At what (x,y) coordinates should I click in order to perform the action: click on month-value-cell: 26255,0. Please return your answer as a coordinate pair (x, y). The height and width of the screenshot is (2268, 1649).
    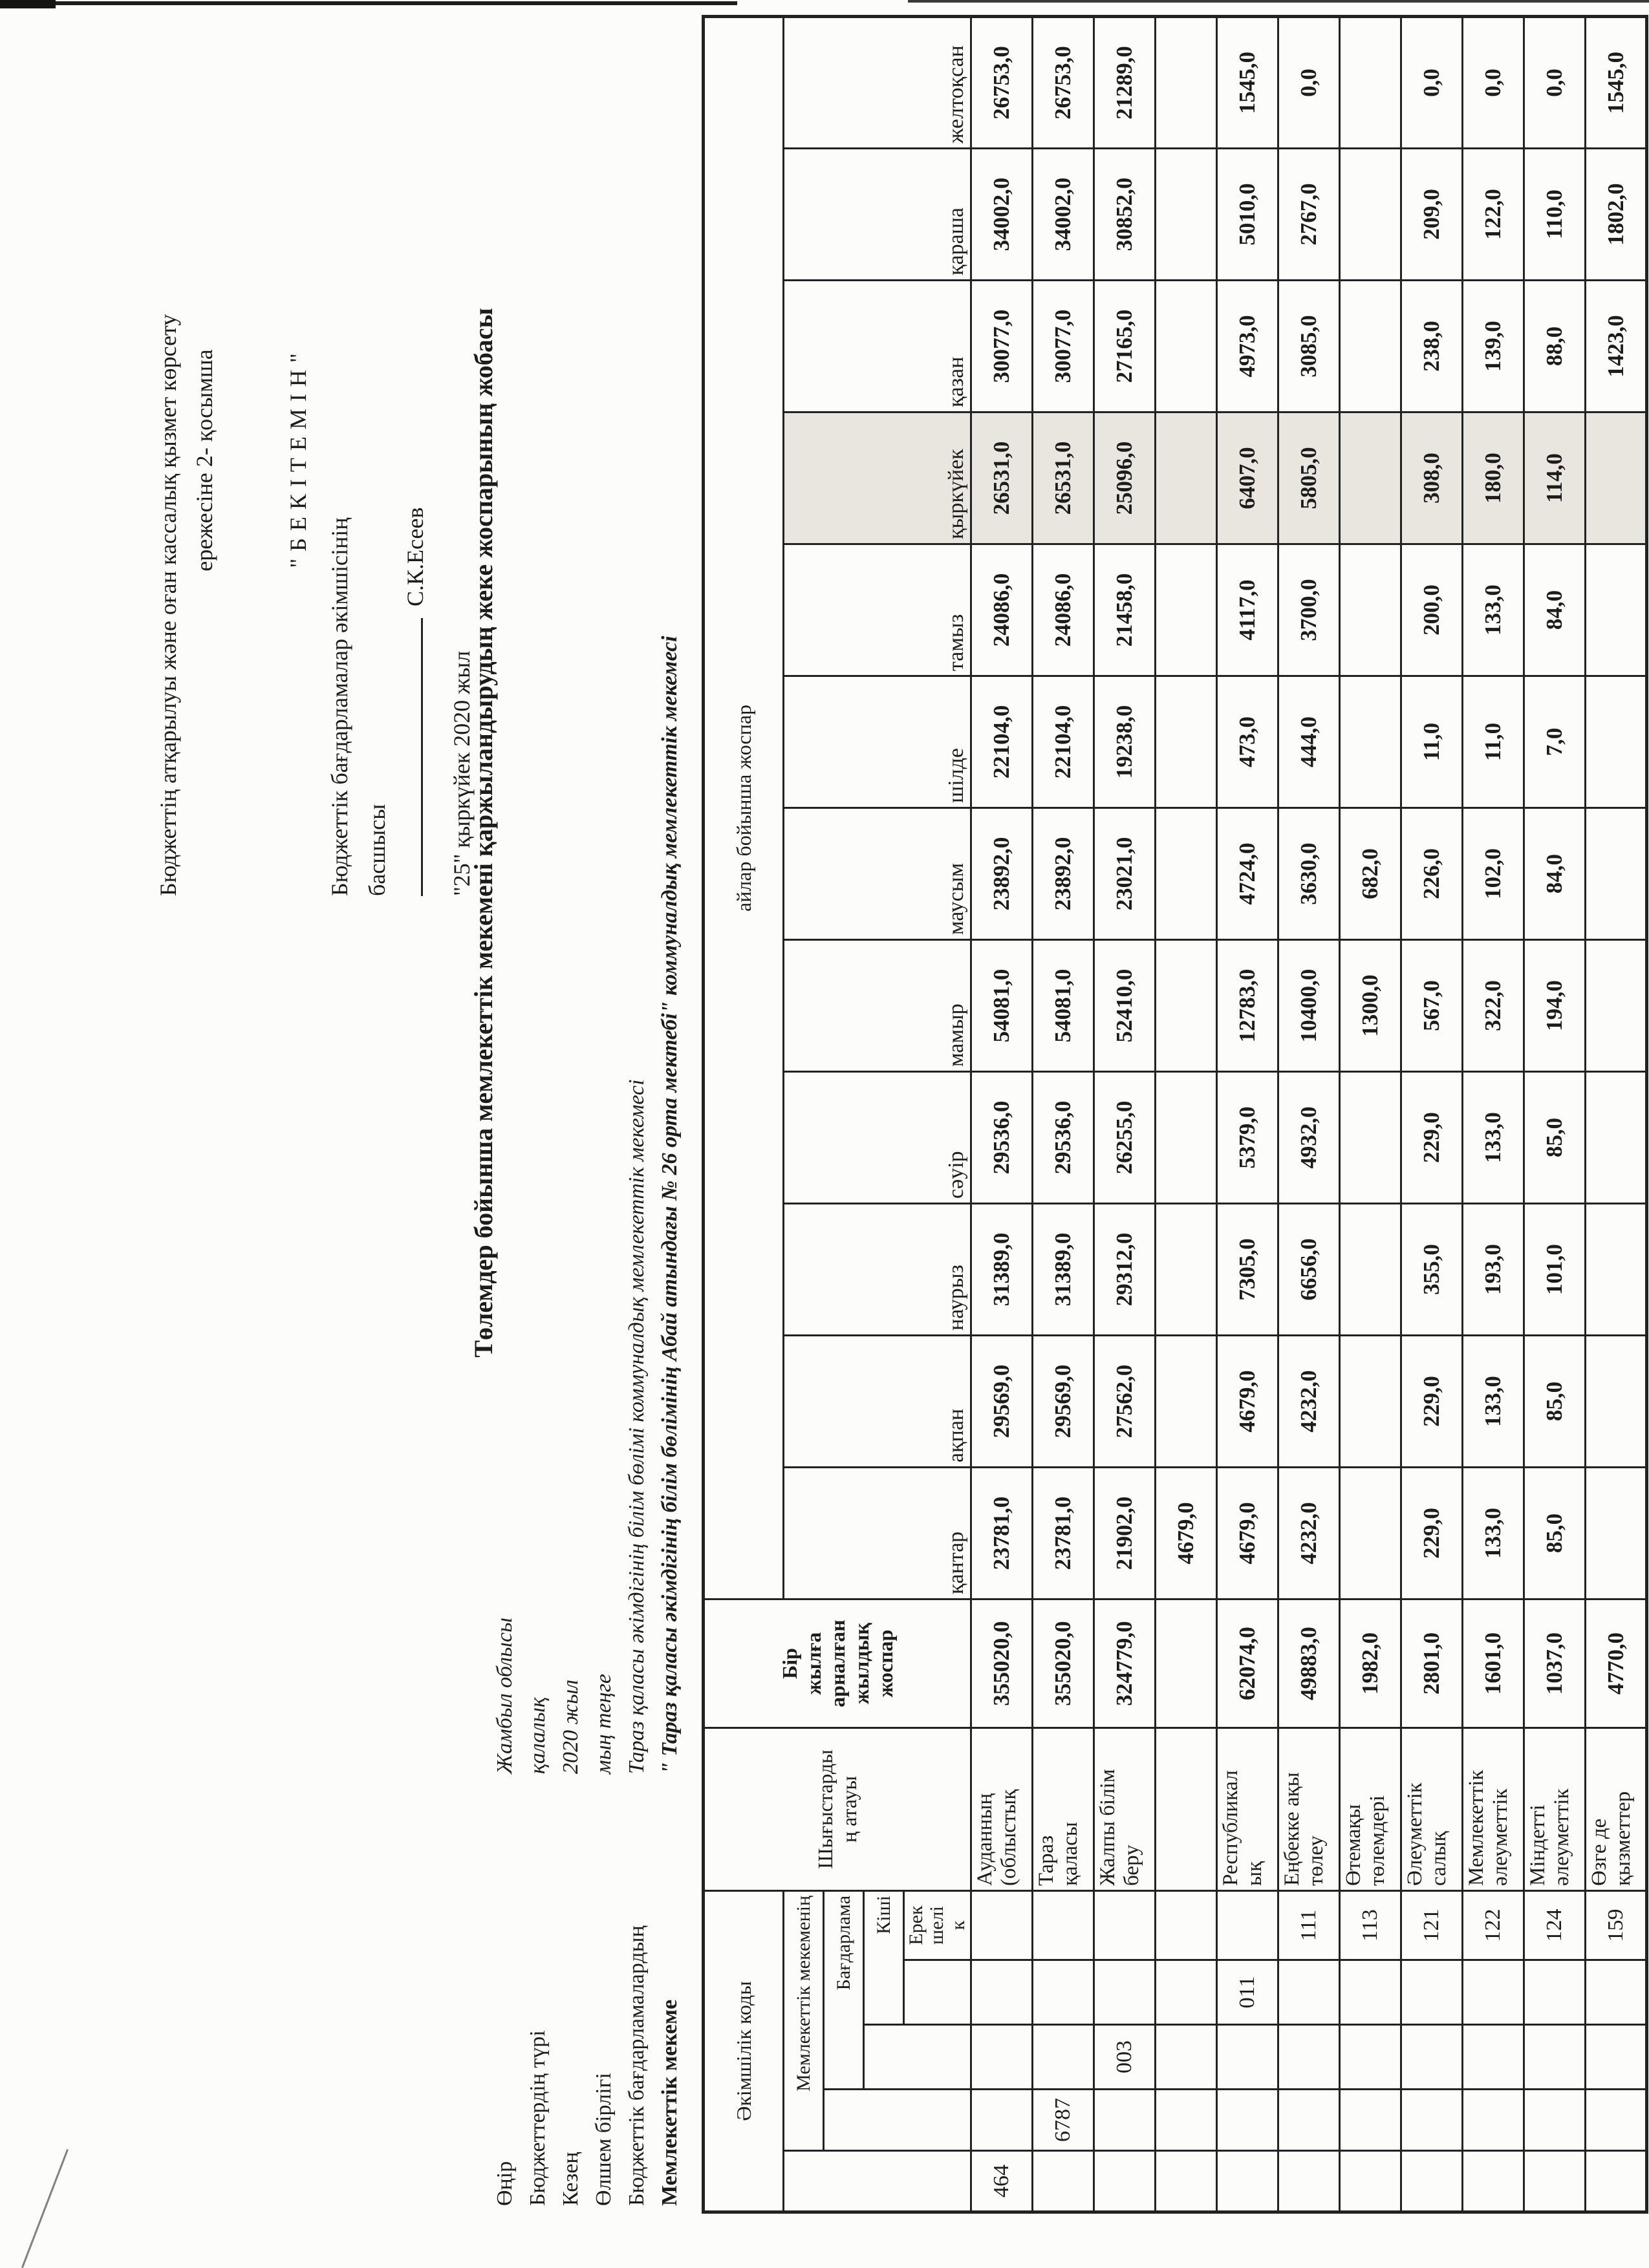
    Looking at the image, I should click on (1125, 1137).